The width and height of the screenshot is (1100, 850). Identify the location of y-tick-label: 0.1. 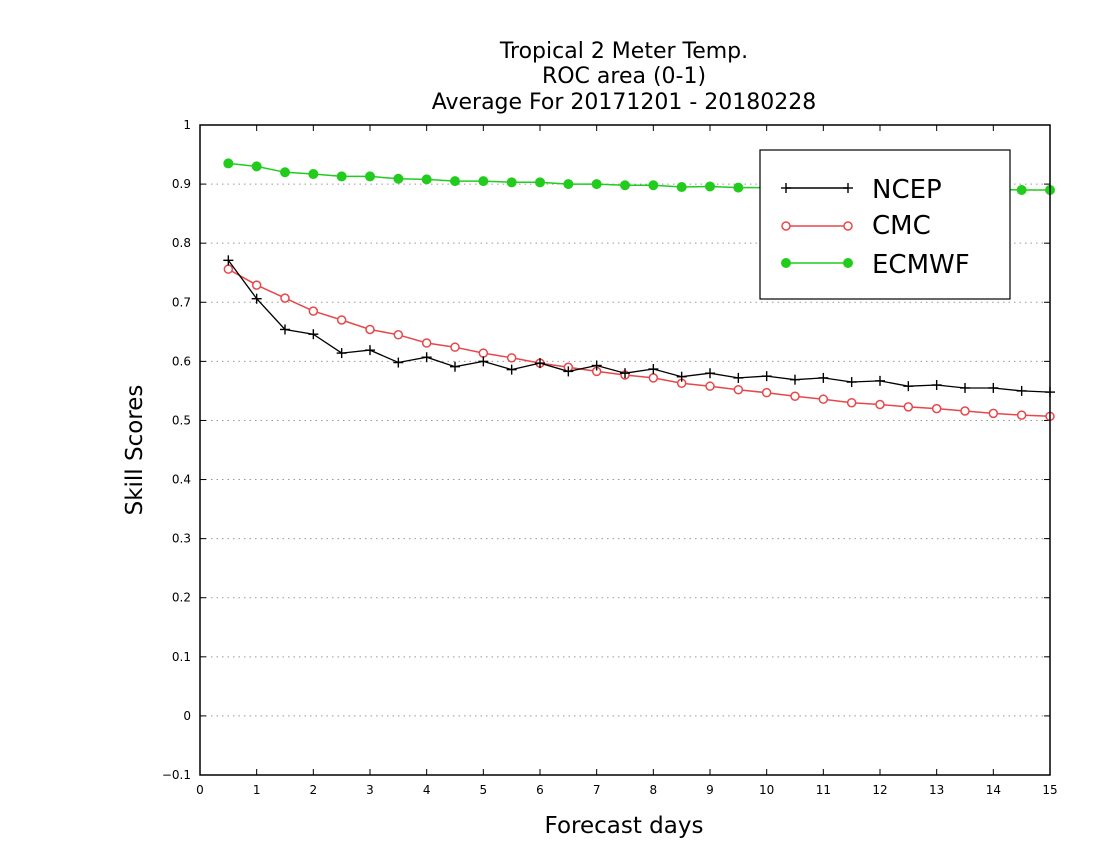
(181, 657).